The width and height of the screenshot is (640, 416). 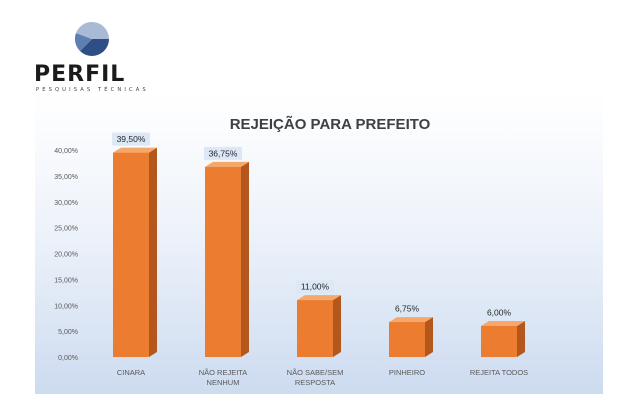 I want to click on data-label: 11,00%, so click(x=315, y=287).